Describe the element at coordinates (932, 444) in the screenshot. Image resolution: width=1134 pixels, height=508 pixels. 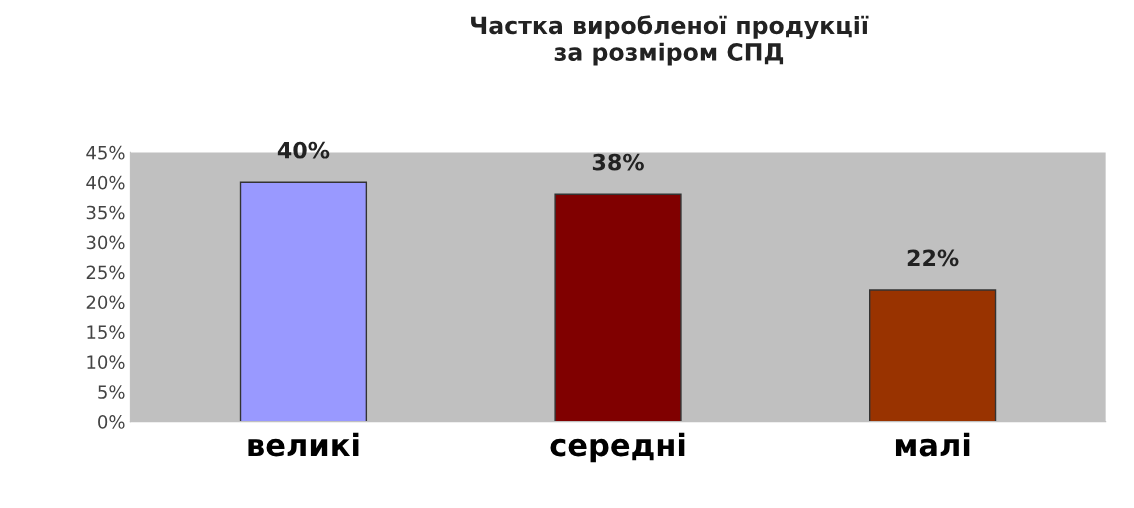
I see `x-tick-label: малі` at that location.